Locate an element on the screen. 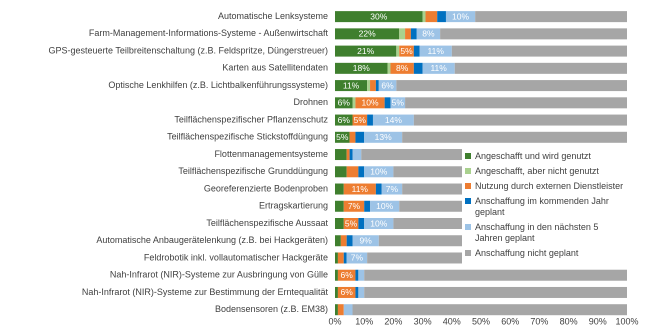 Image resolution: width=646 pixels, height=329 pixels. data-label: 9% is located at coordinates (366, 240).